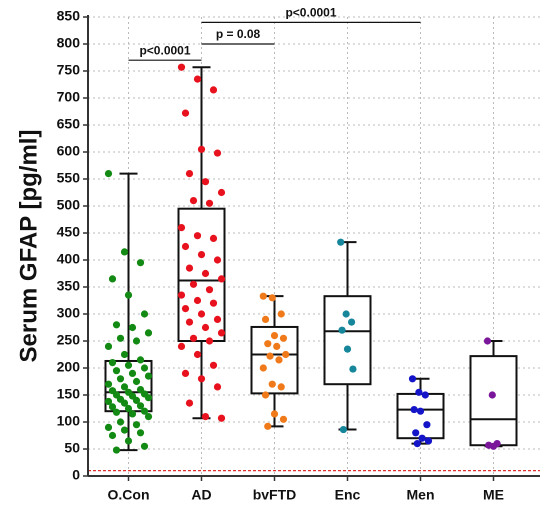 The height and width of the screenshot is (517, 543). What do you see at coordinates (69, 232) in the screenshot?
I see `y-tick-label: 450` at bounding box center [69, 232].